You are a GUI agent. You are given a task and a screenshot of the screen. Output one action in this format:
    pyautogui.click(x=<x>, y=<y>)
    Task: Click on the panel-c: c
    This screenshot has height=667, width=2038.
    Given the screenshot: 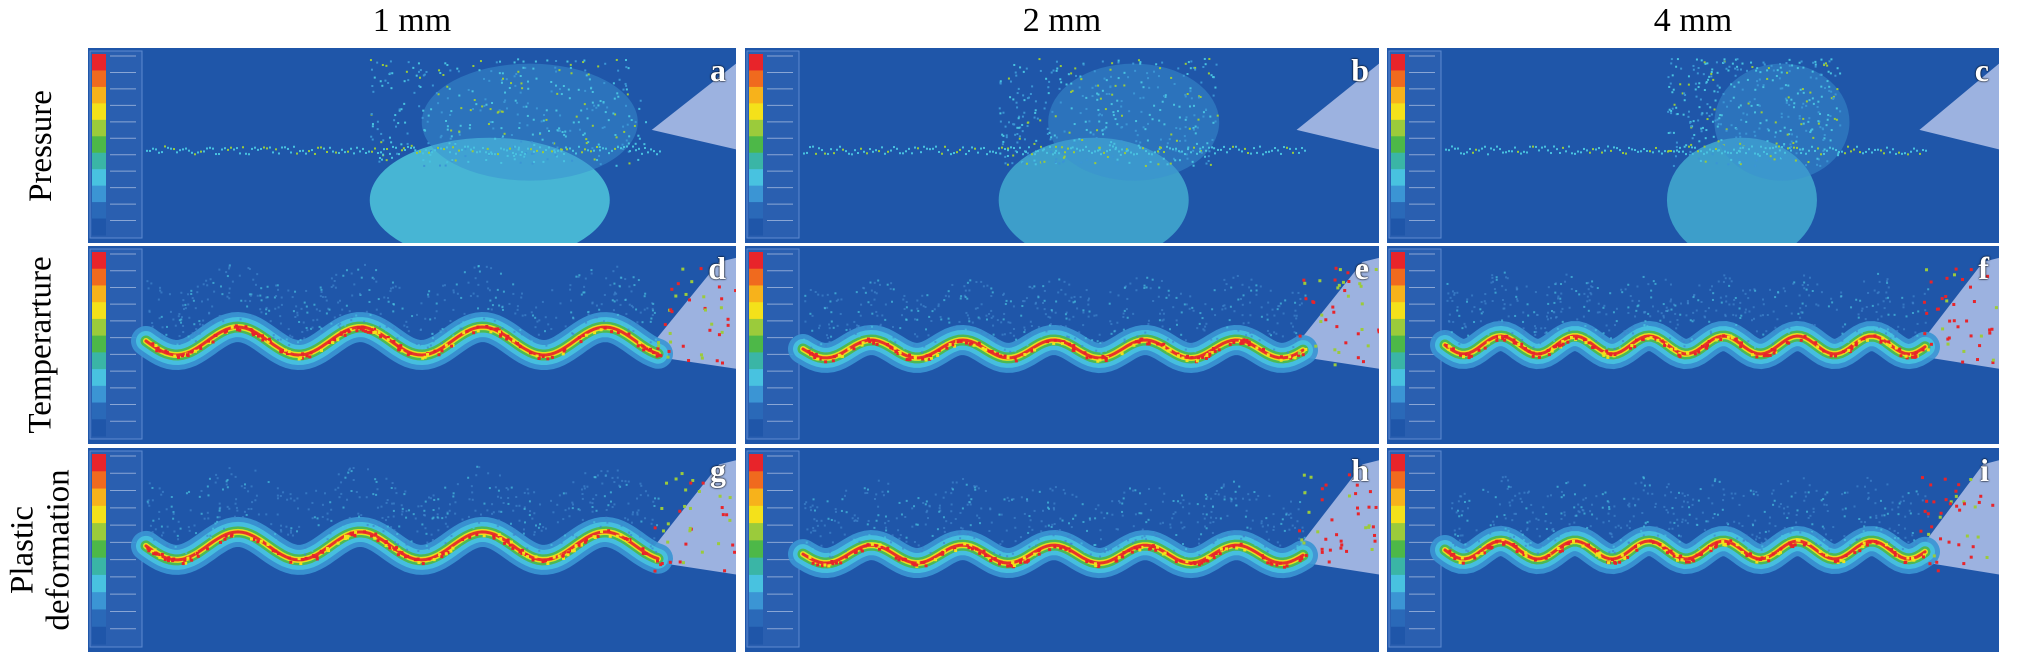 What is the action you would take?
    pyautogui.click(x=1693, y=145)
    